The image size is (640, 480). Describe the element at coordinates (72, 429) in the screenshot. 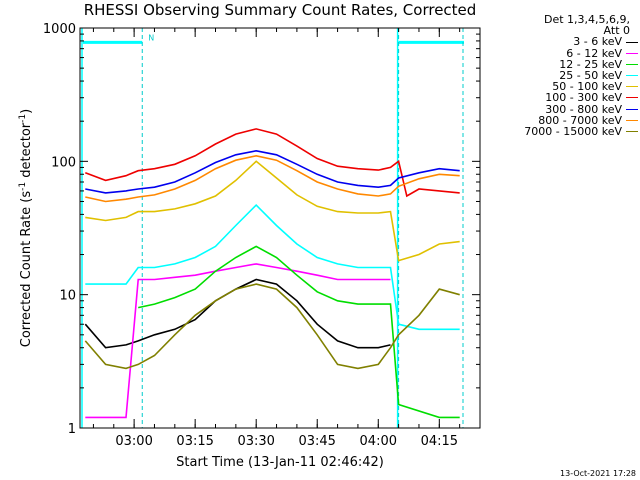

I see `y-tick-label: 1` at that location.